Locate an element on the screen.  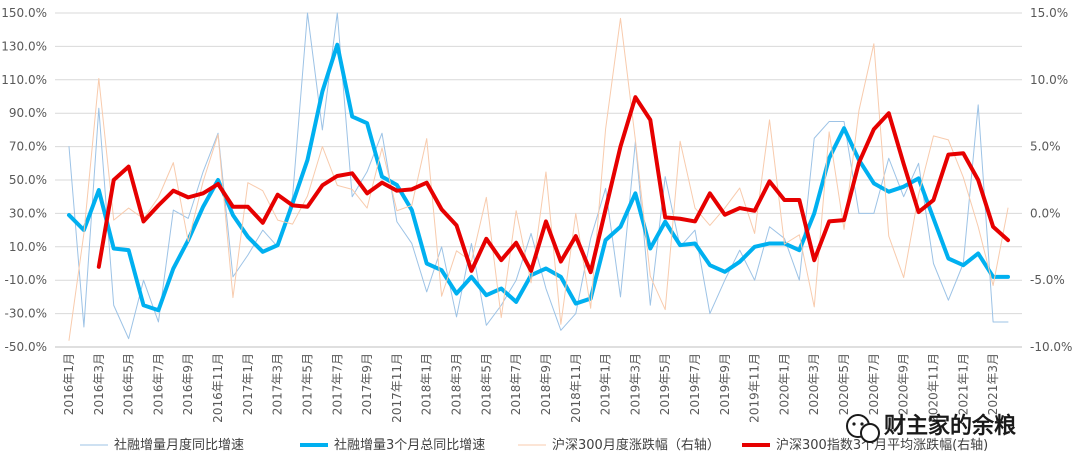
legend-label: 沪深300月度涨跌幅（右轴） is located at coordinates (636, 445).